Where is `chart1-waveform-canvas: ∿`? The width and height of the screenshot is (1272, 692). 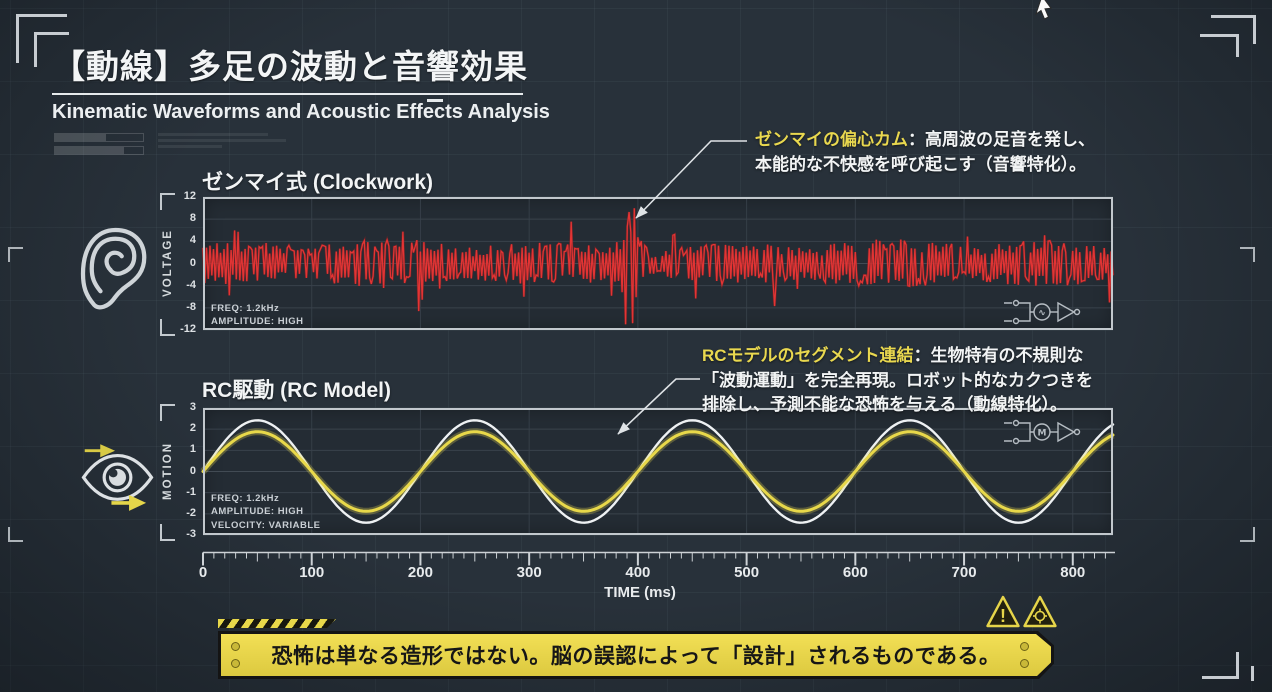
chart1-waveform-canvas: ∿ is located at coordinates (658, 263).